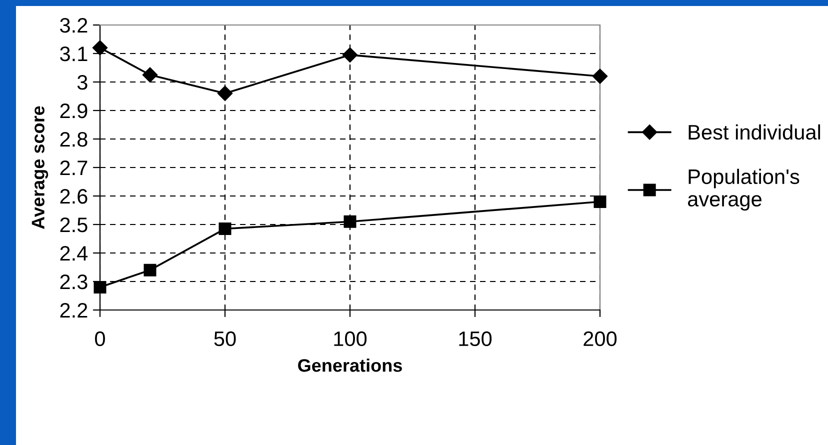  What do you see at coordinates (754, 132) in the screenshot?
I see `legend-label: Best individual` at bounding box center [754, 132].